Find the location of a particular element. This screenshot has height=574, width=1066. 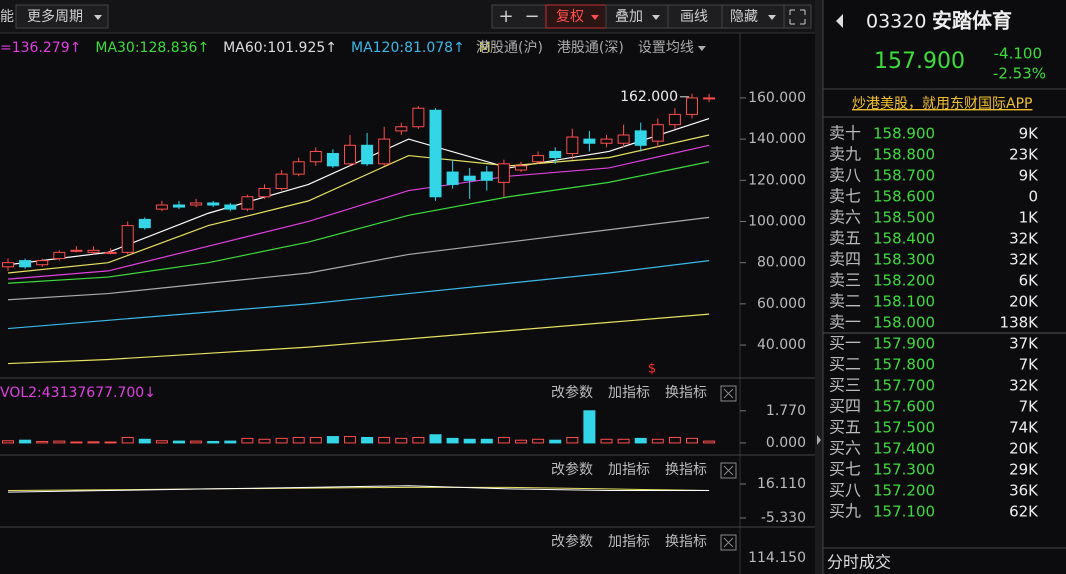

book-volume: 32K is located at coordinates (1024, 239).